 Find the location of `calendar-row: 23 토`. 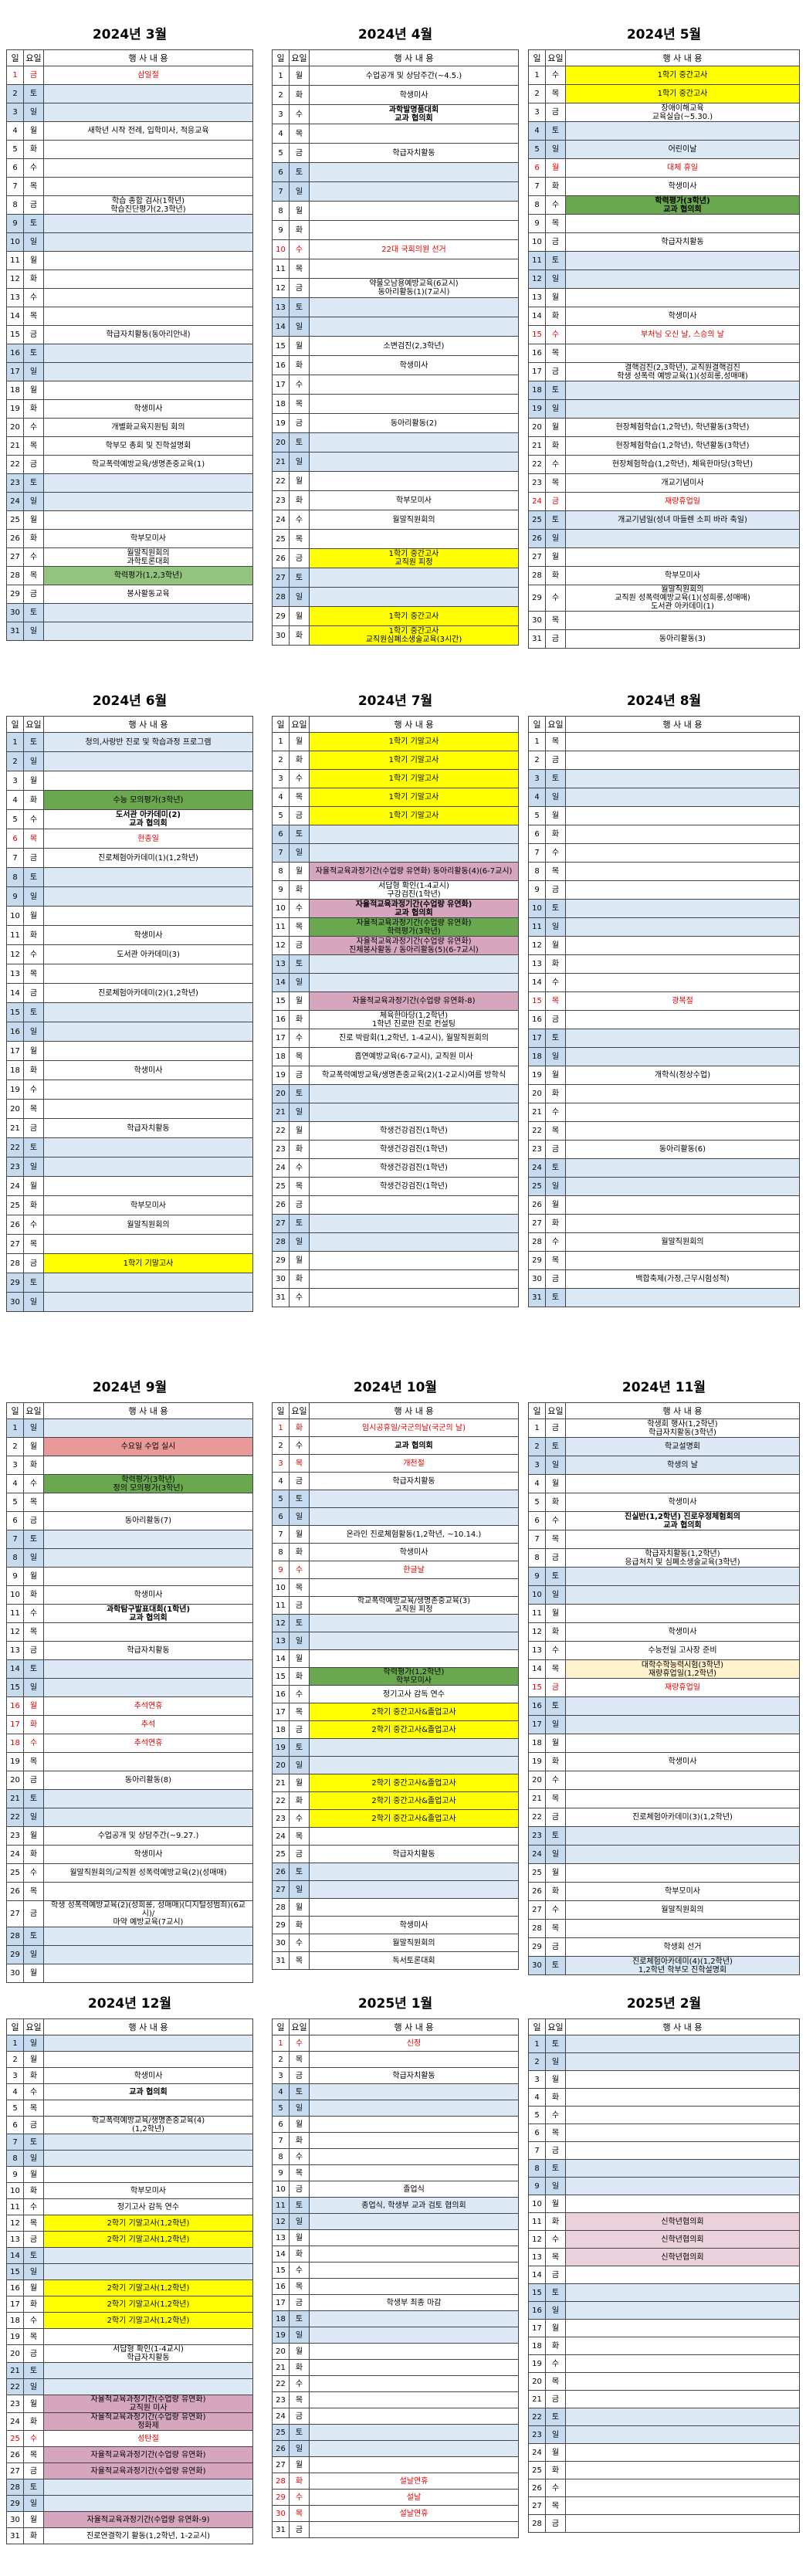

calendar-row: 23 토 is located at coordinates (129, 483).